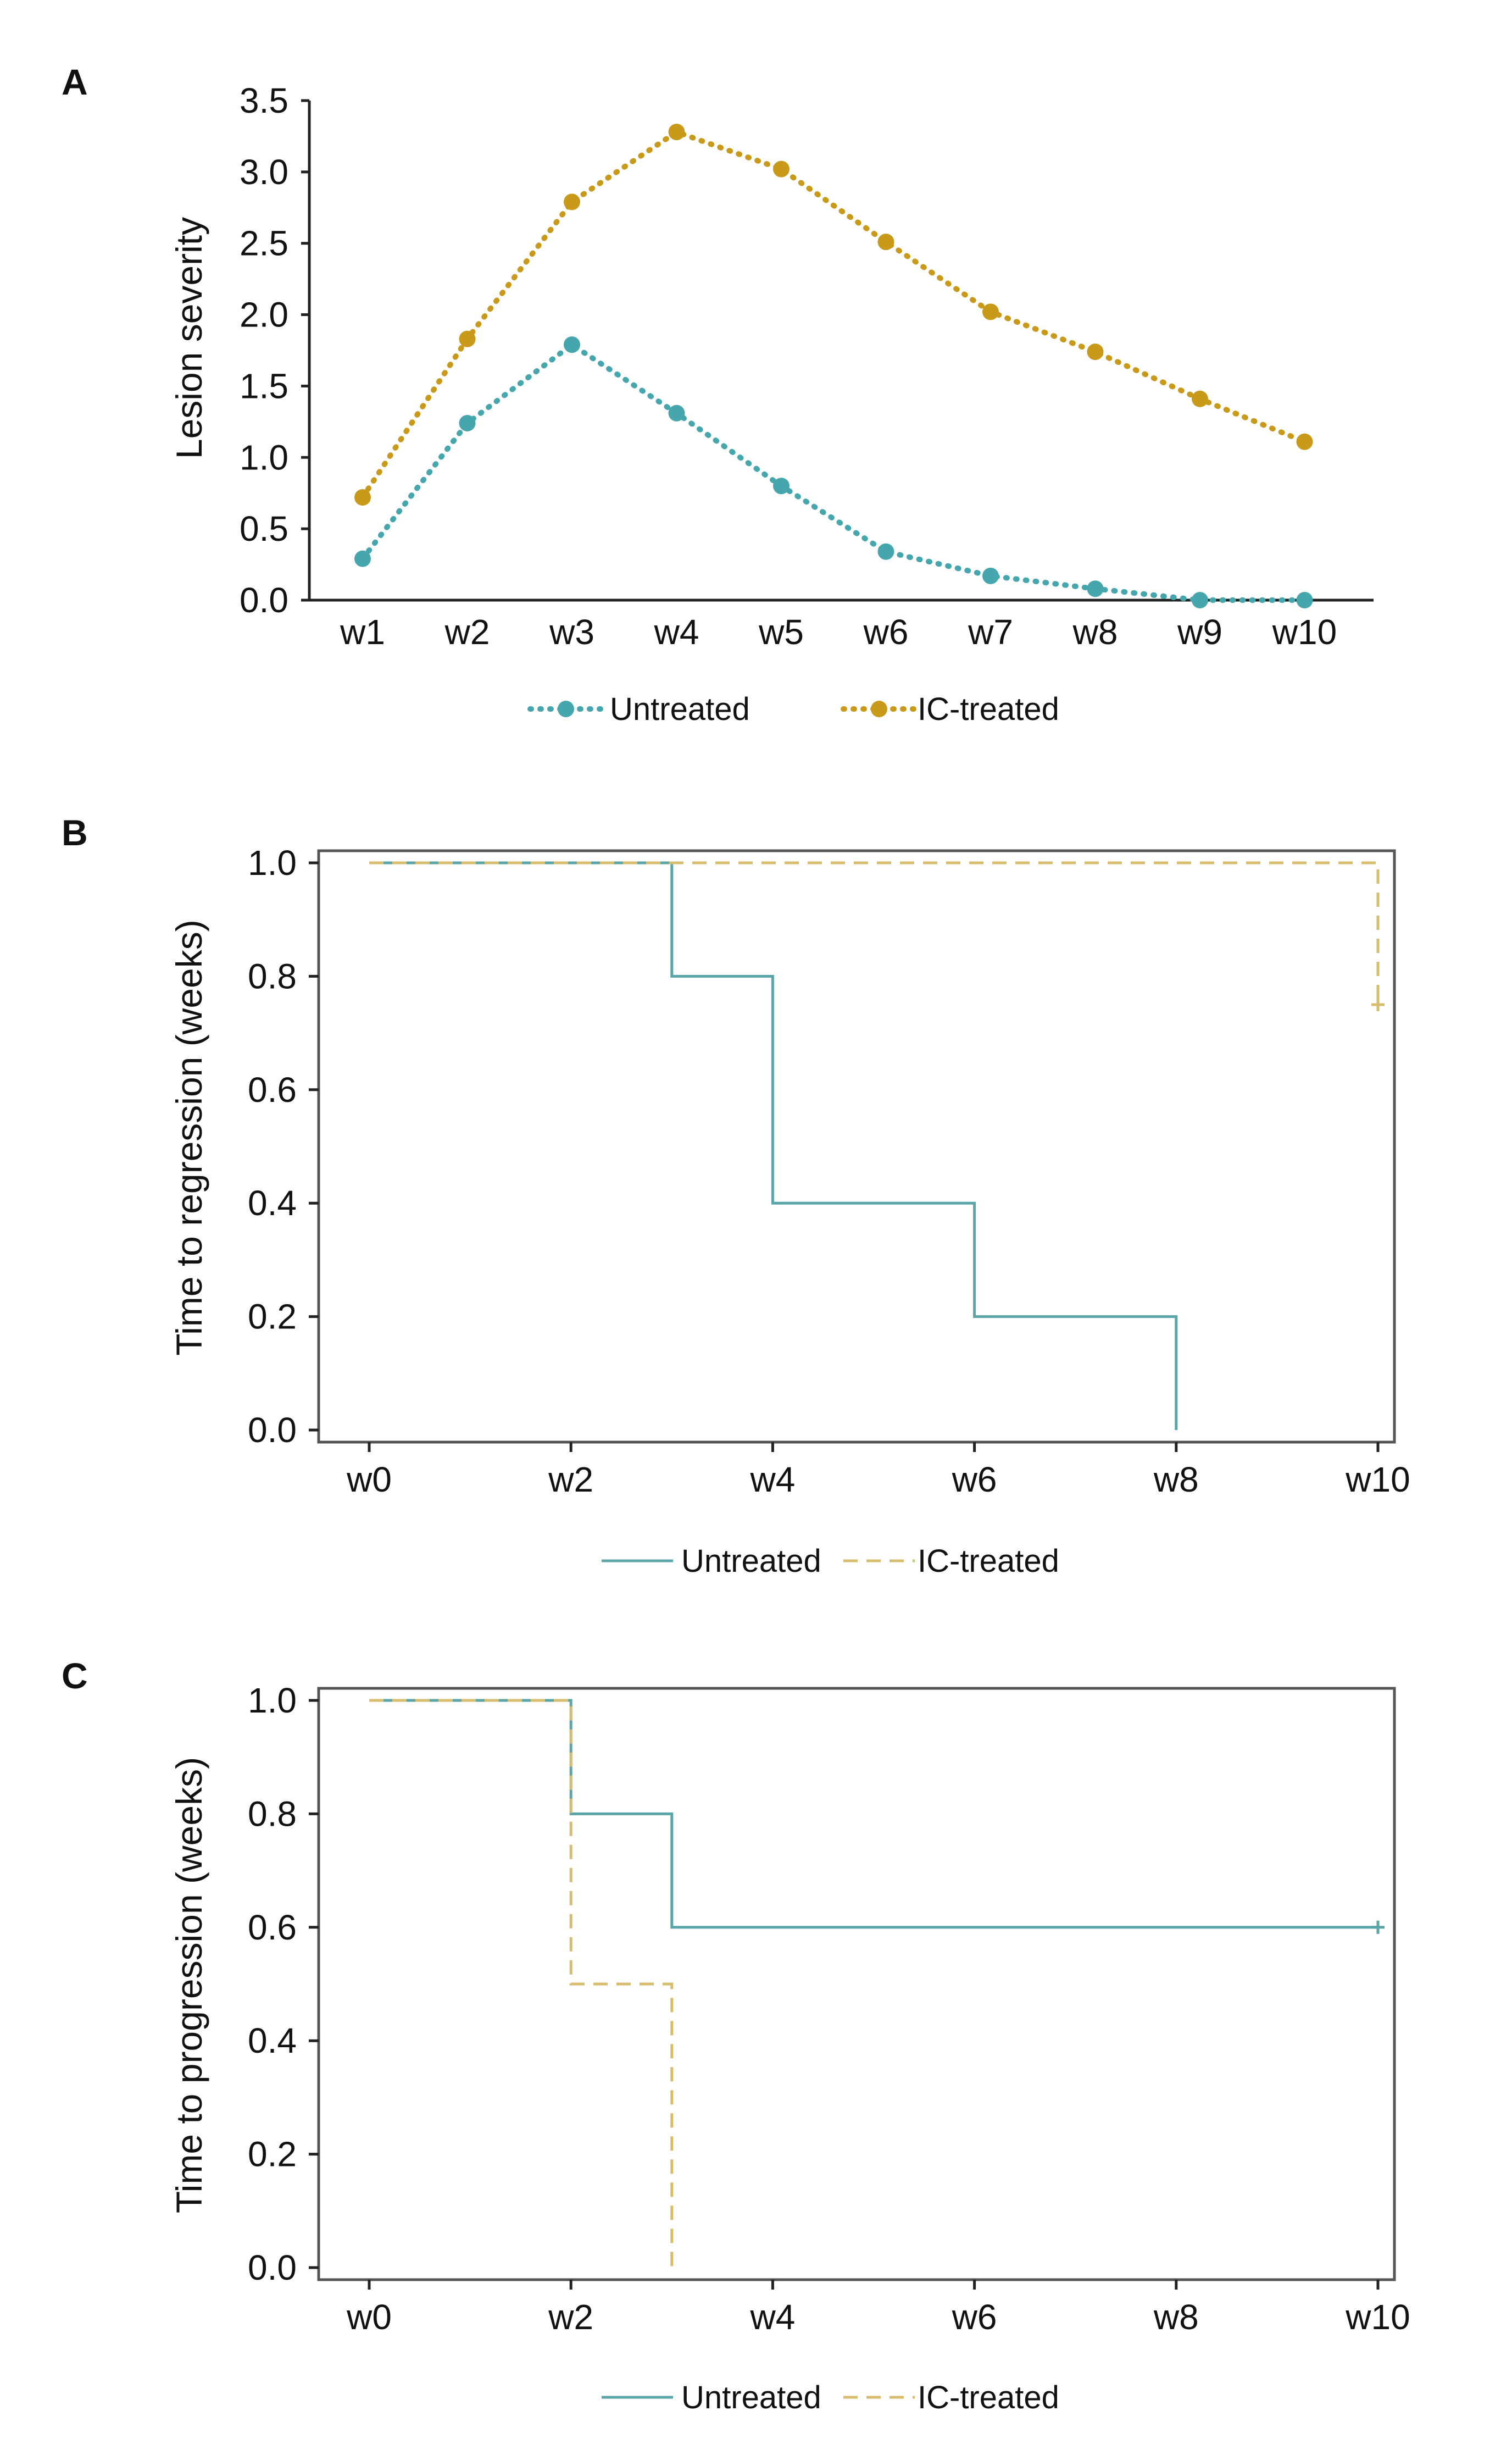  What do you see at coordinates (189, 1985) in the screenshot?
I see `panel-c-ylabel: Time to progression (weeks)` at bounding box center [189, 1985].